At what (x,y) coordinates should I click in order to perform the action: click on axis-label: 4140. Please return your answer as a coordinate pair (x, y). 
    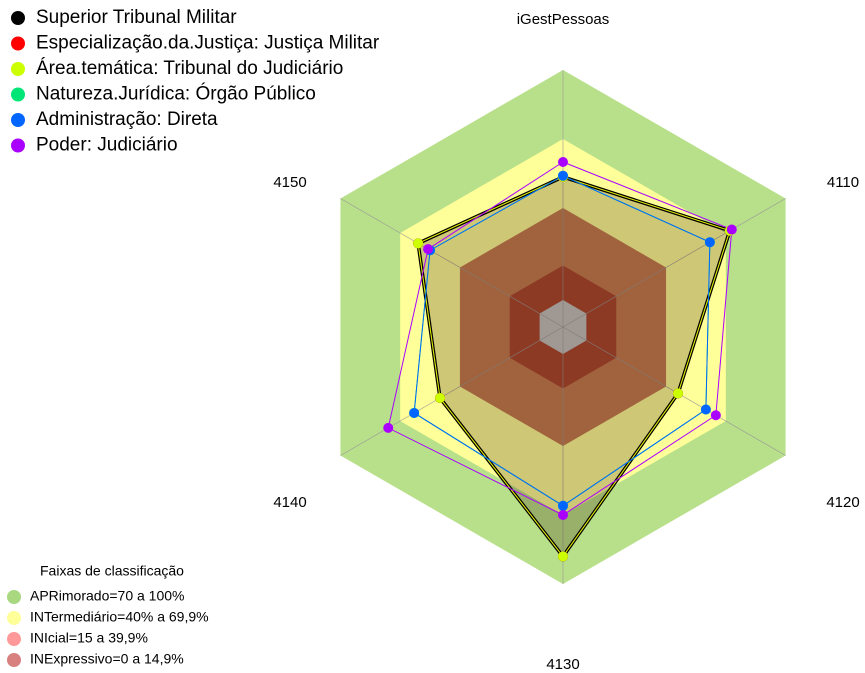
    Looking at the image, I should click on (289, 502).